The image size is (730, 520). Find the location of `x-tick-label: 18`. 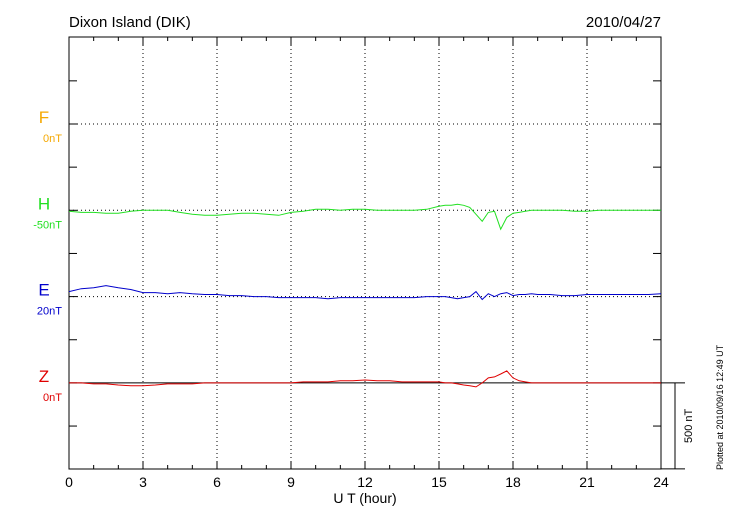

x-tick-label: 18 is located at coordinates (513, 482).